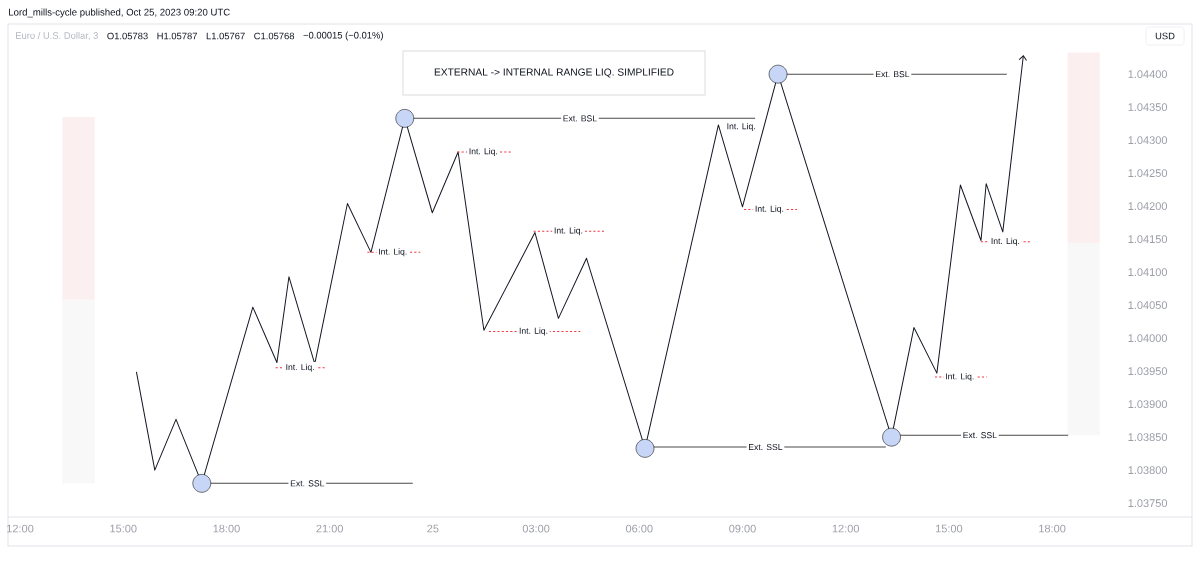 The image size is (1200, 569). What do you see at coordinates (329, 528) in the screenshot?
I see `x-tick-label: 21:00` at bounding box center [329, 528].